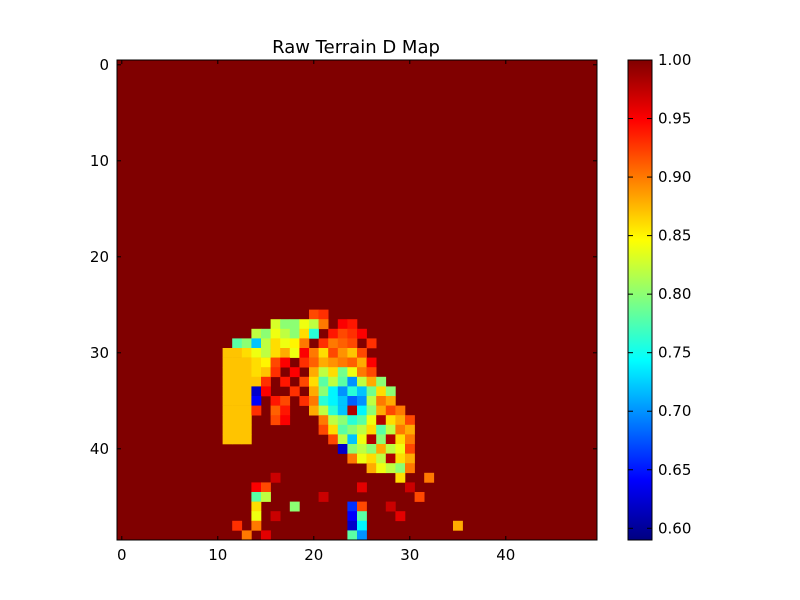 The height and width of the screenshot is (600, 800). I want to click on y-tick-label: 40, so click(99, 449).